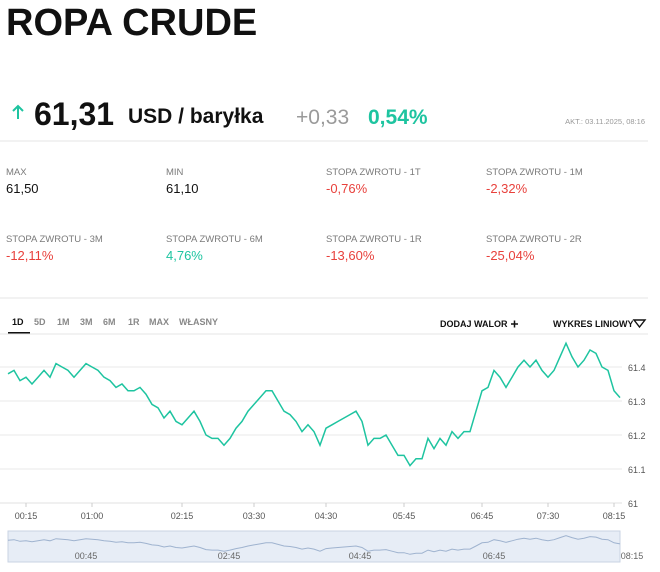 The width and height of the screenshot is (660, 572). I want to click on navigator, so click(314, 546).